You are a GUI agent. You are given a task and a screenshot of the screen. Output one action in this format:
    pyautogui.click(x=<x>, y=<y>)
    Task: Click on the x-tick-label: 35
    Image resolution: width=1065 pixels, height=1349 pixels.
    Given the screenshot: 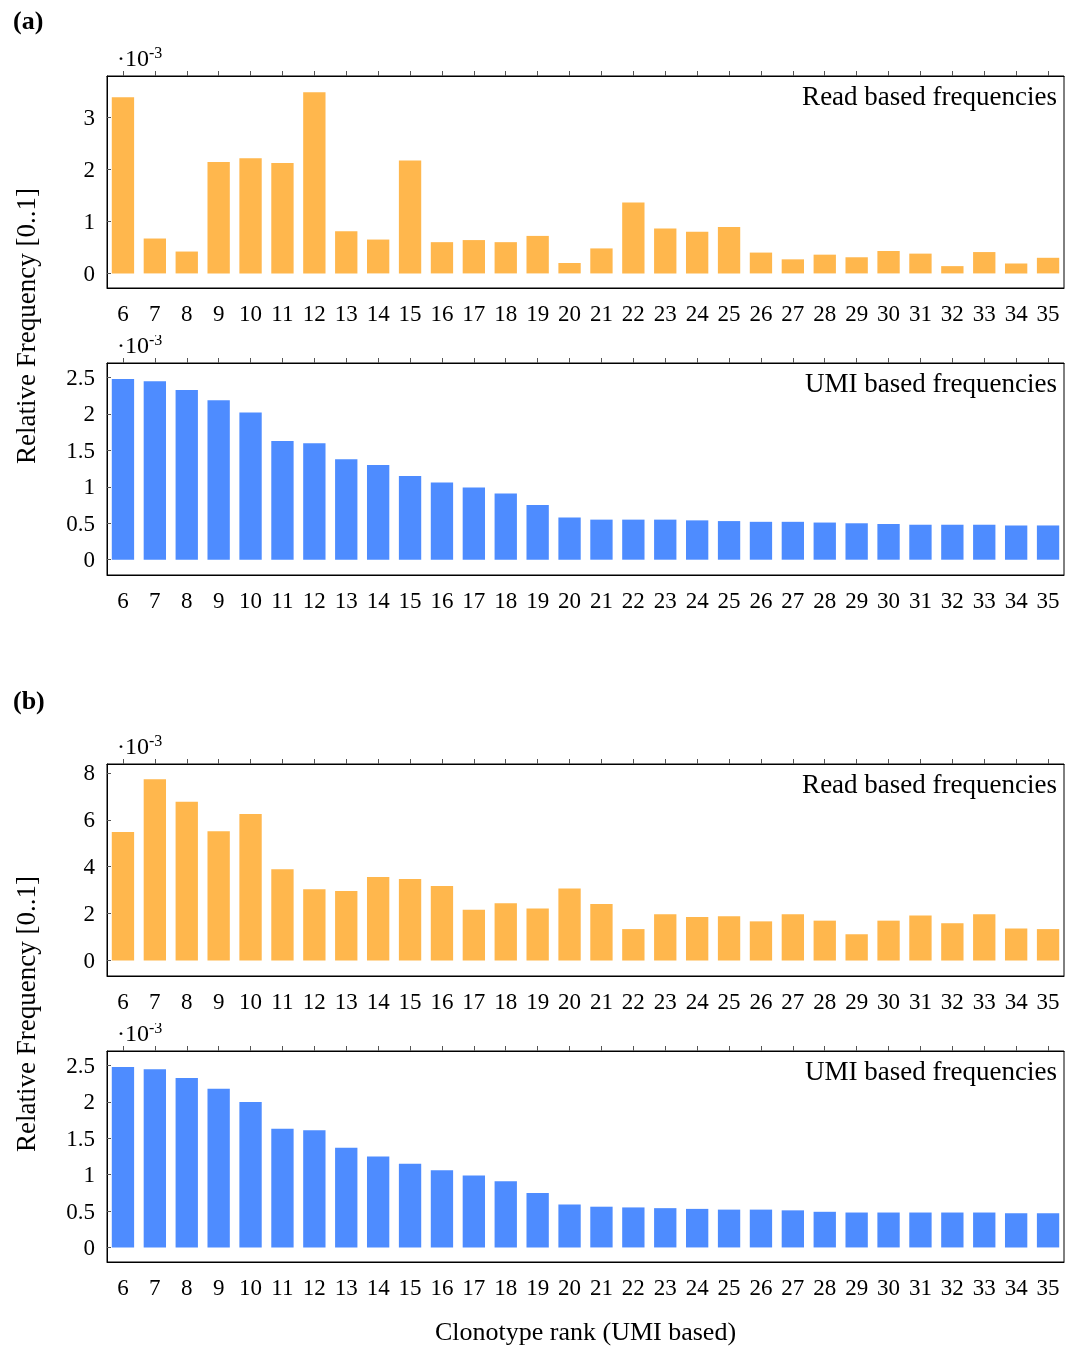 What is the action you would take?
    pyautogui.click(x=1048, y=600)
    